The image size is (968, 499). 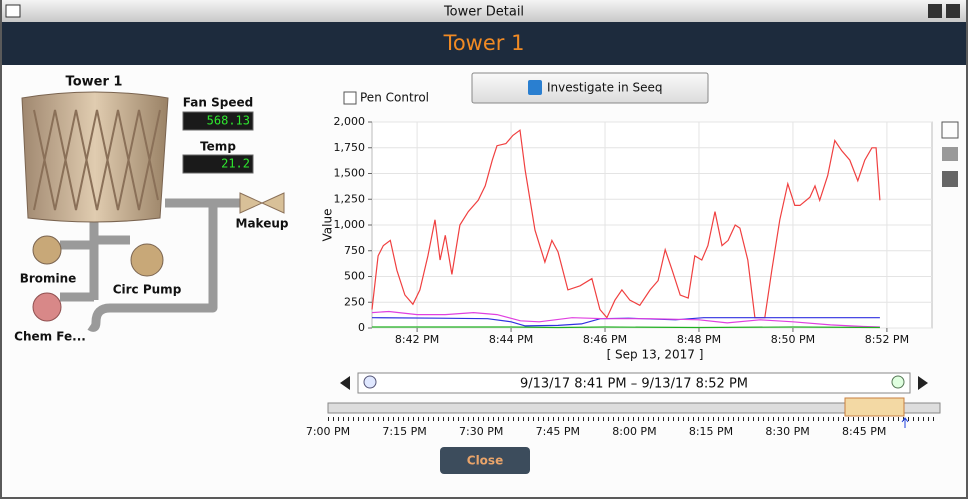 I want to click on fan-speed-value: 568.13, so click(x=228, y=121).